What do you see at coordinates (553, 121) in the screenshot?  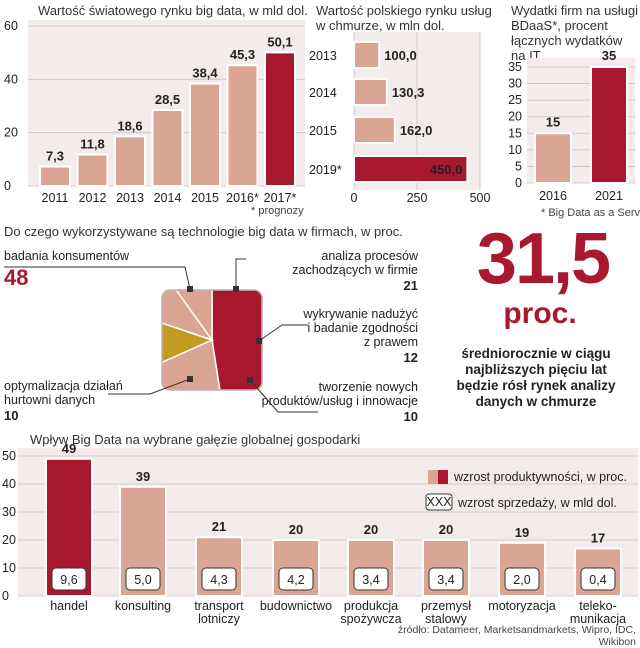 I see `chart3-value-label: 15` at bounding box center [553, 121].